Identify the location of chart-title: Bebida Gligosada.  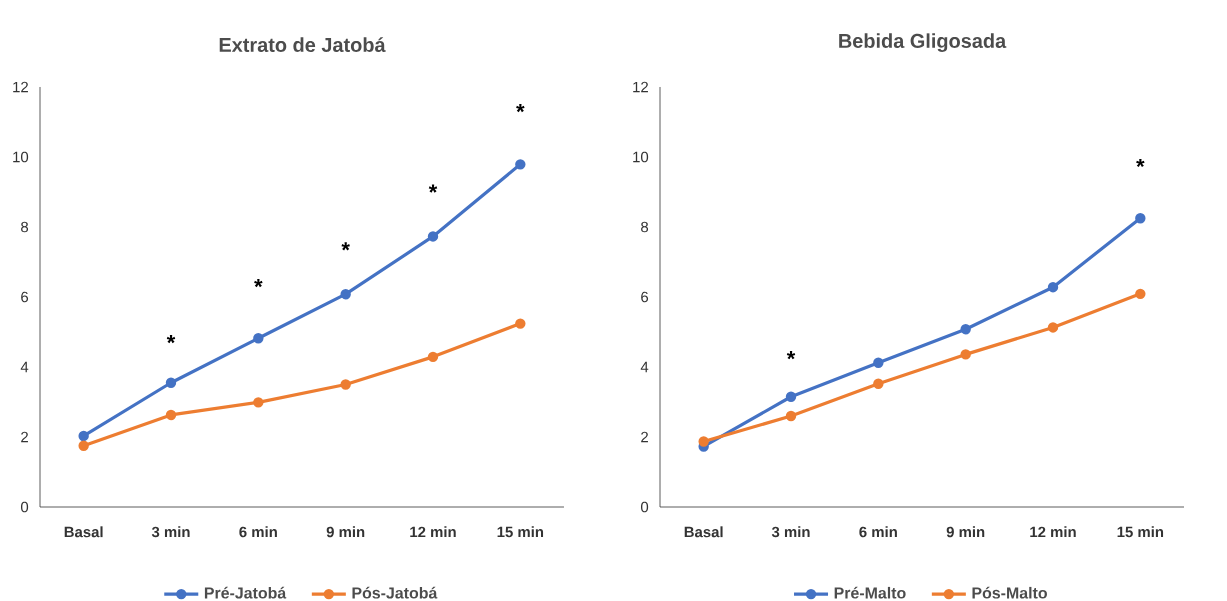
(923, 42).